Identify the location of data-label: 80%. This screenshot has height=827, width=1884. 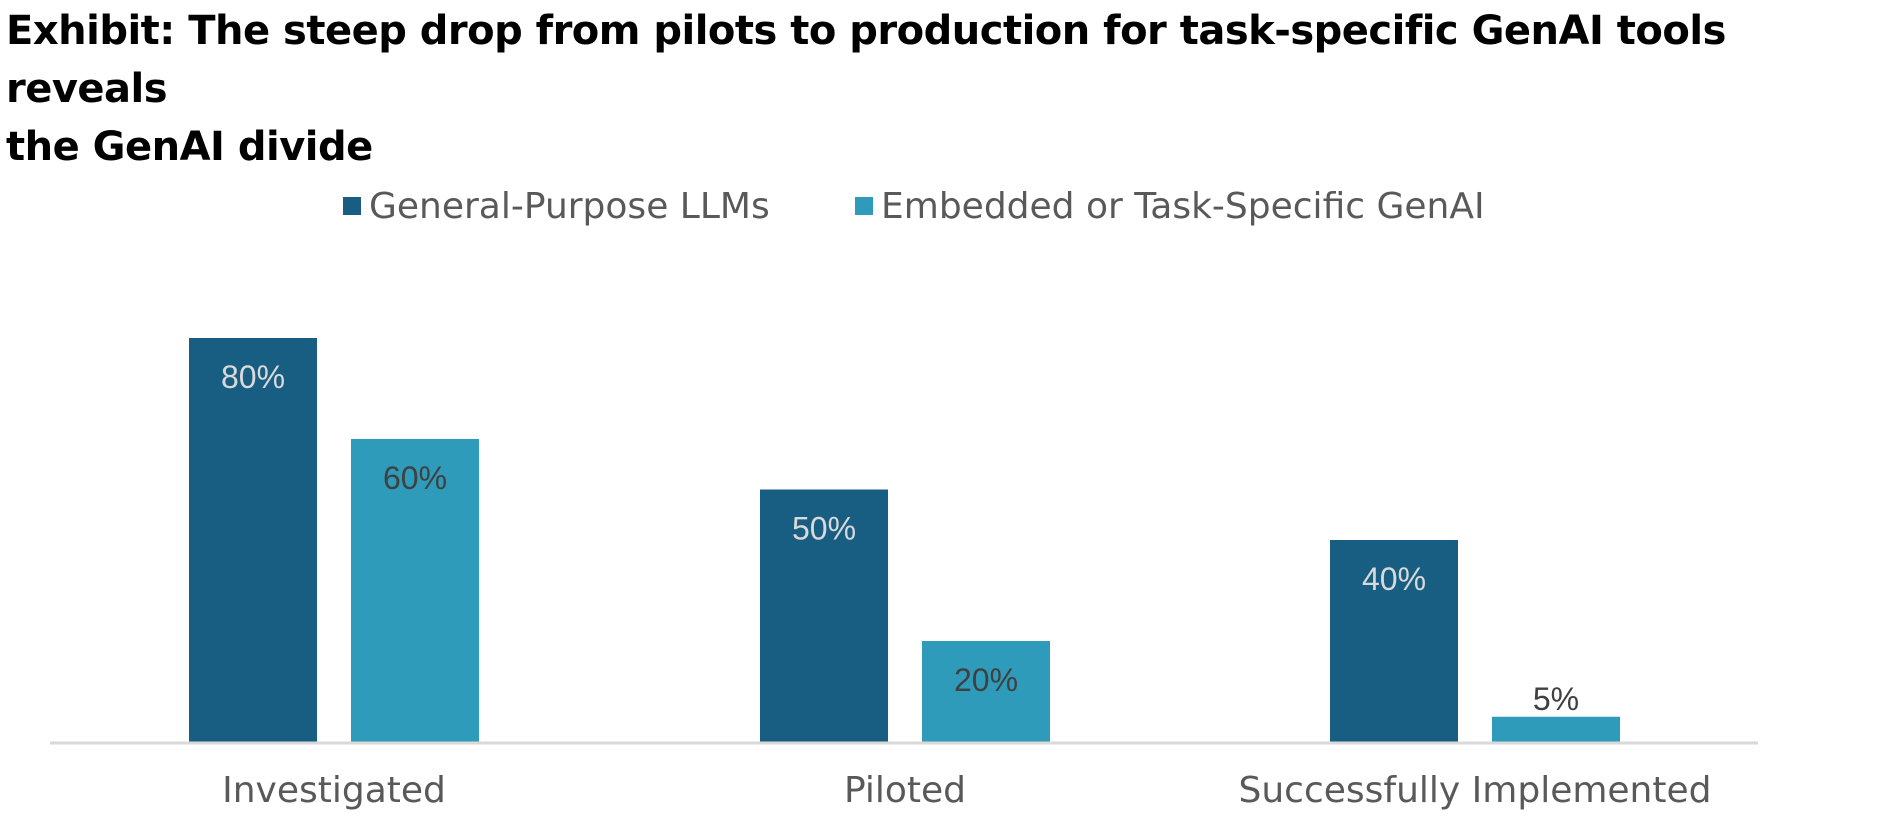
(253, 377).